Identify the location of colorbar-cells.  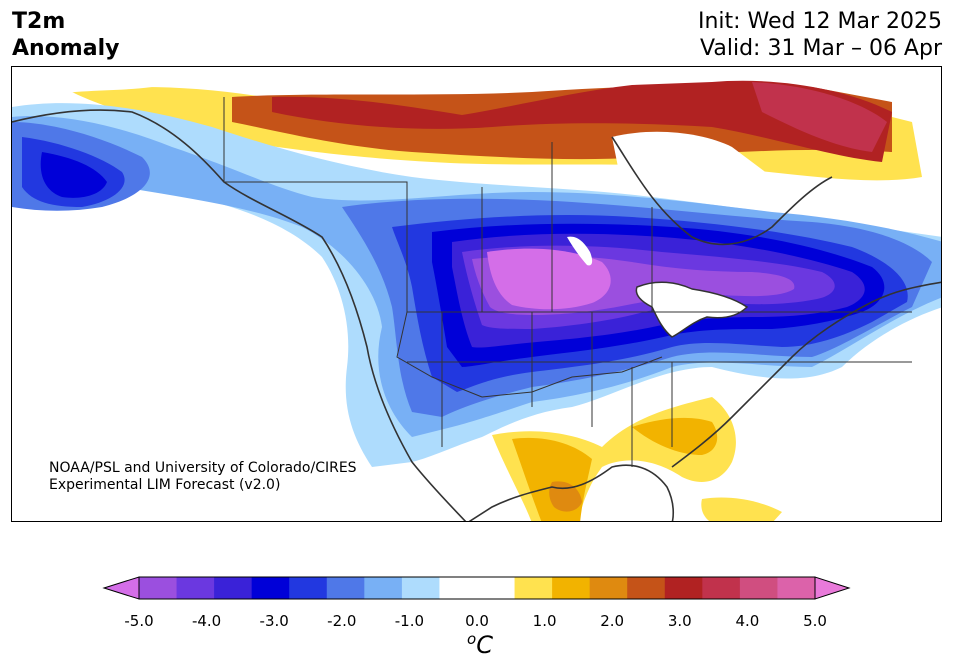
(477, 588).